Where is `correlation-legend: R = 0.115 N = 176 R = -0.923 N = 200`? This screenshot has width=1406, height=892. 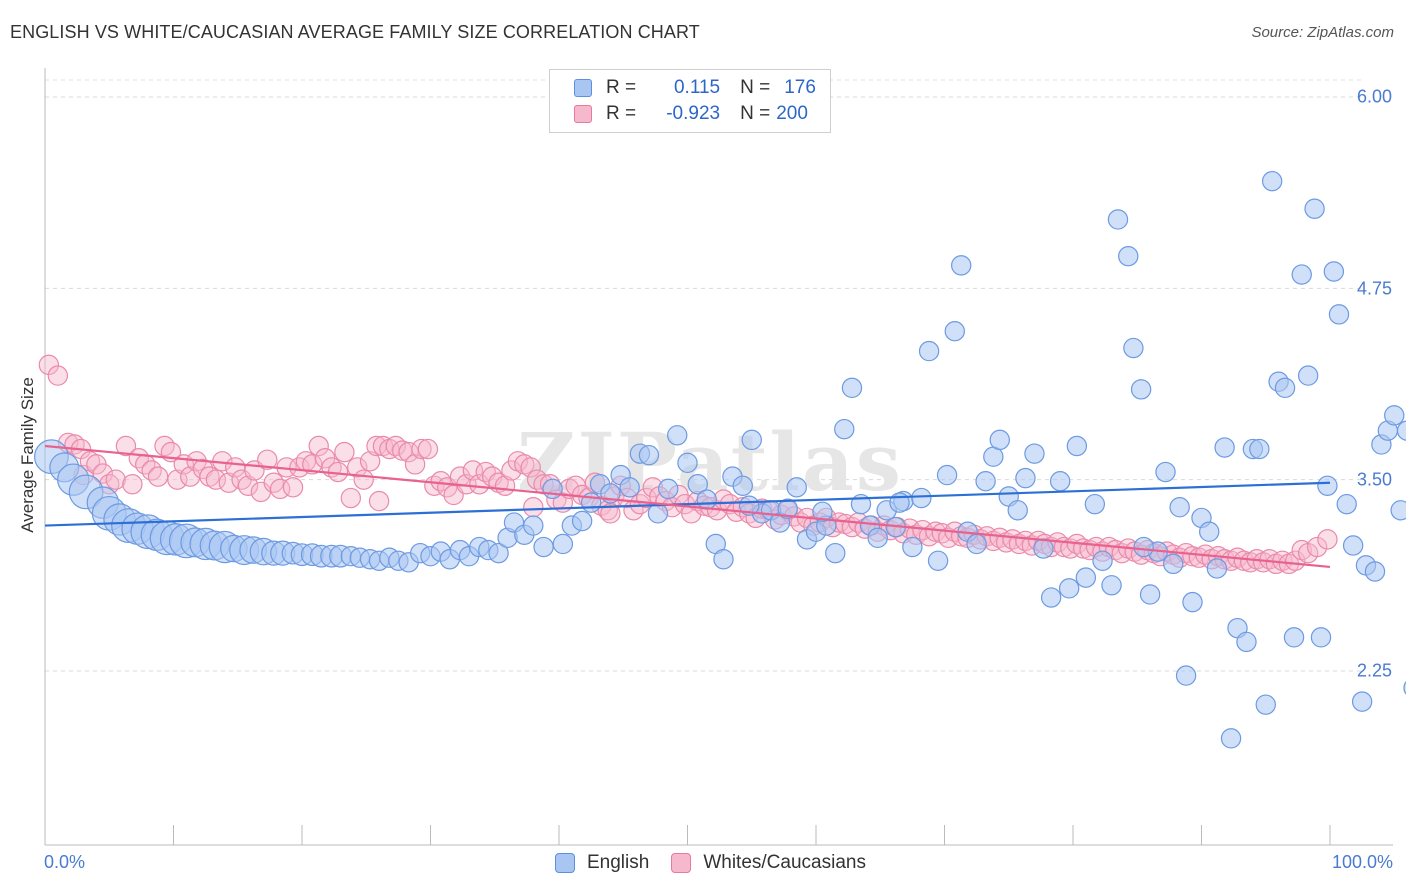 correlation-legend: R = 0.115 N = 176 R = -0.923 N = 200 is located at coordinates (690, 101).